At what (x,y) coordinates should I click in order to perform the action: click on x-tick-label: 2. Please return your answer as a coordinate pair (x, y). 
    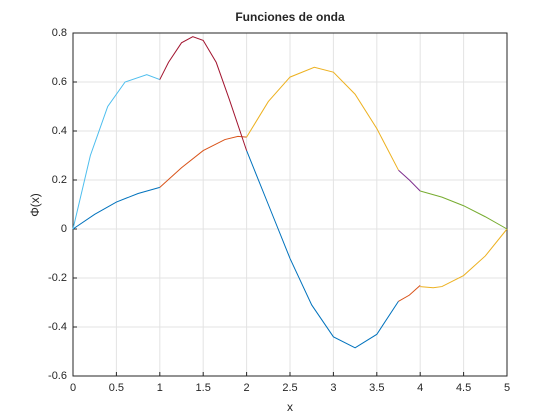
    Looking at the image, I should click on (247, 388).